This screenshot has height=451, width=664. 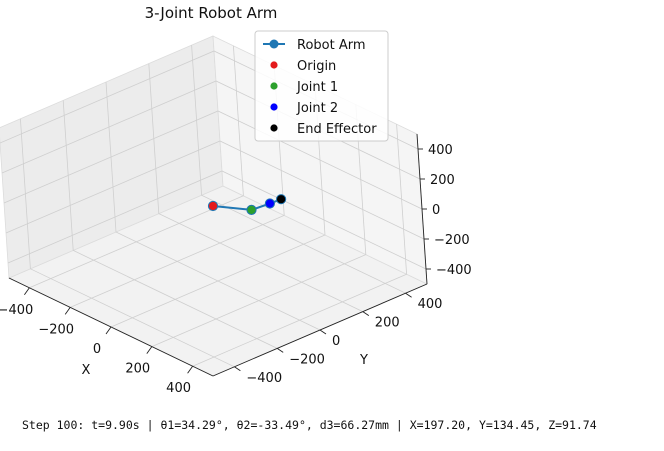 What do you see at coordinates (264, 378) in the screenshot?
I see `y-tick-label: −400` at bounding box center [264, 378].